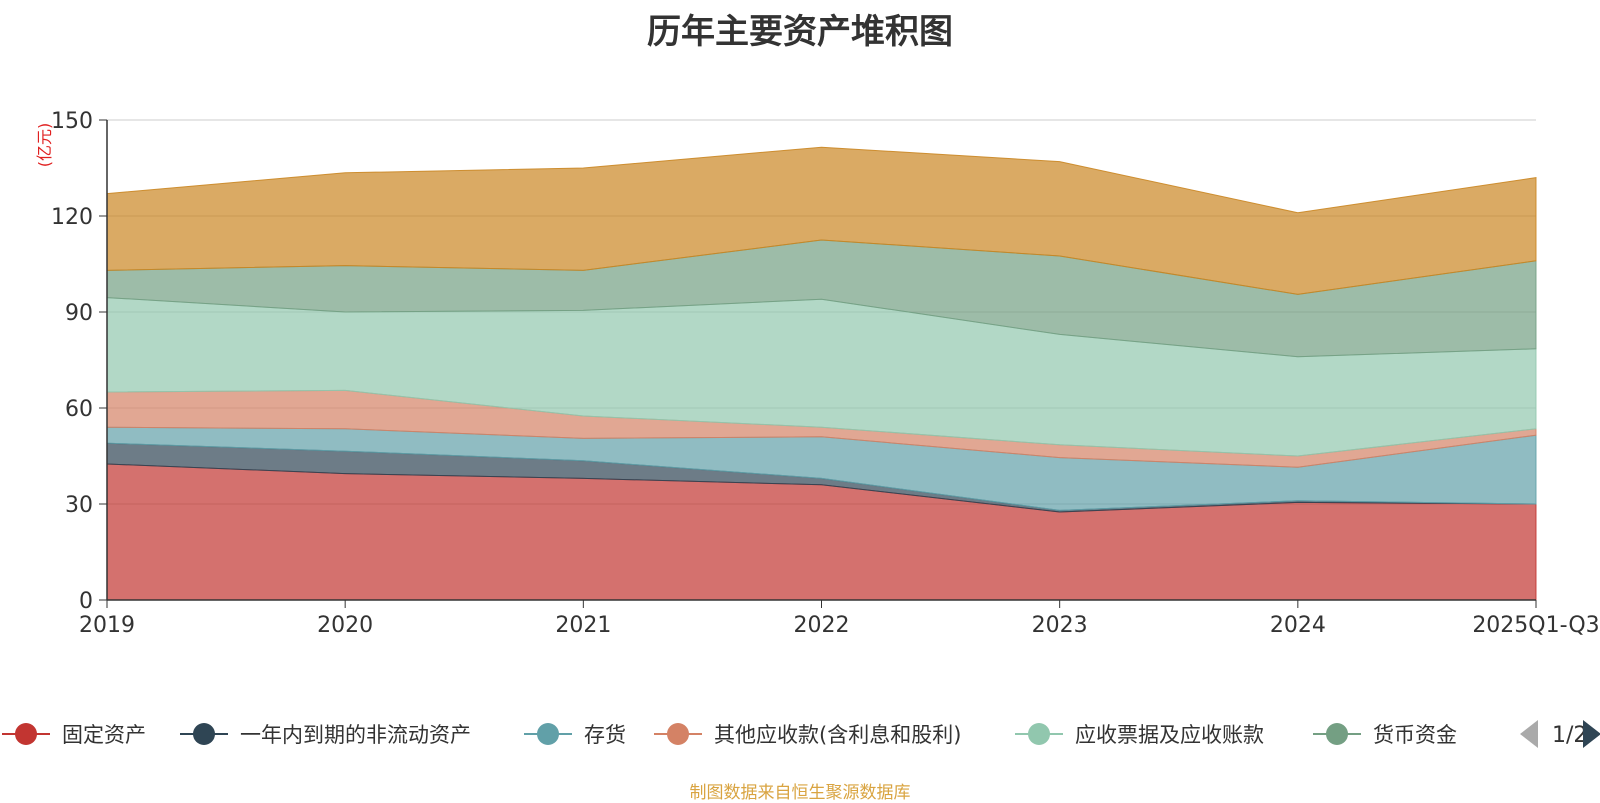 This screenshot has height=803, width=1600. What do you see at coordinates (1060, 625) in the screenshot?
I see `x-tick-label: 2023` at bounding box center [1060, 625].